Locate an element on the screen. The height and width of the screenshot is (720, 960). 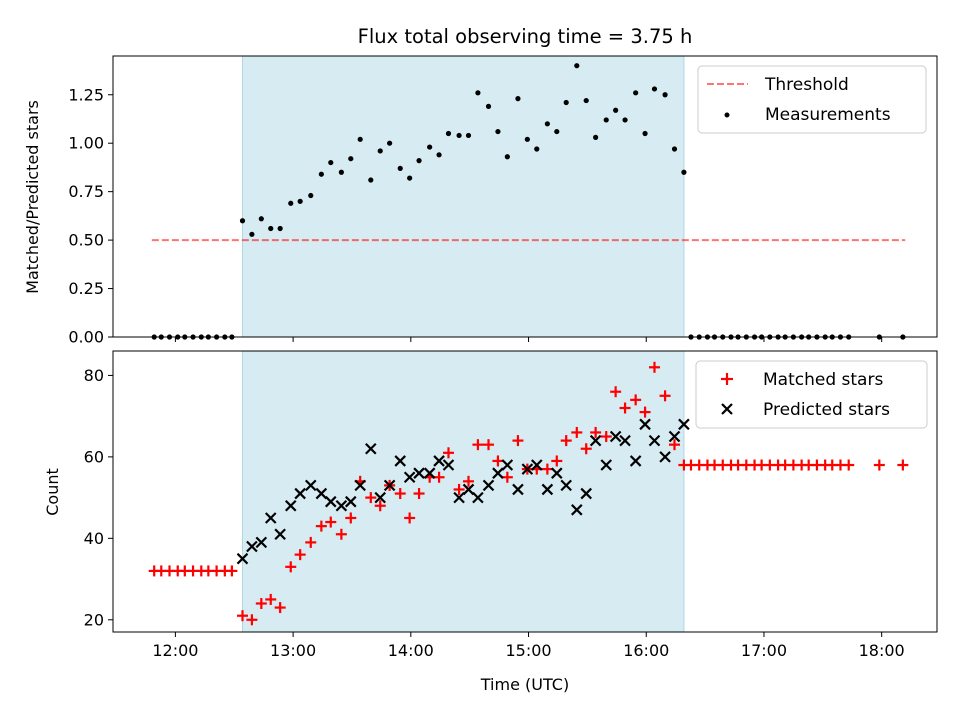
top-legend: Threshold Measurements is located at coordinates (812, 99).